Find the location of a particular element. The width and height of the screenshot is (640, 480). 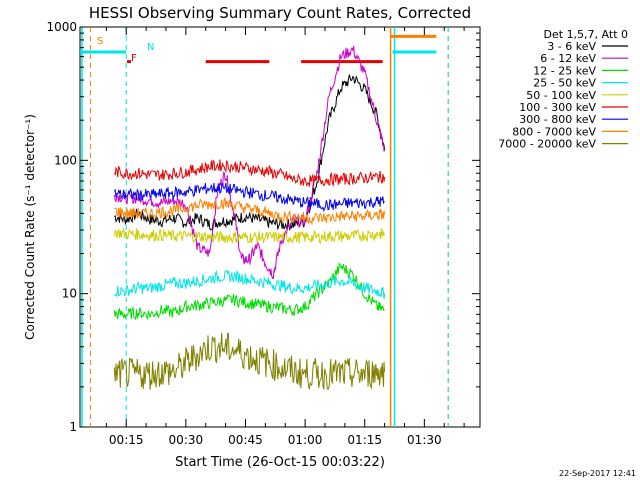

x-tick-label: 01:15 is located at coordinates (364, 440).